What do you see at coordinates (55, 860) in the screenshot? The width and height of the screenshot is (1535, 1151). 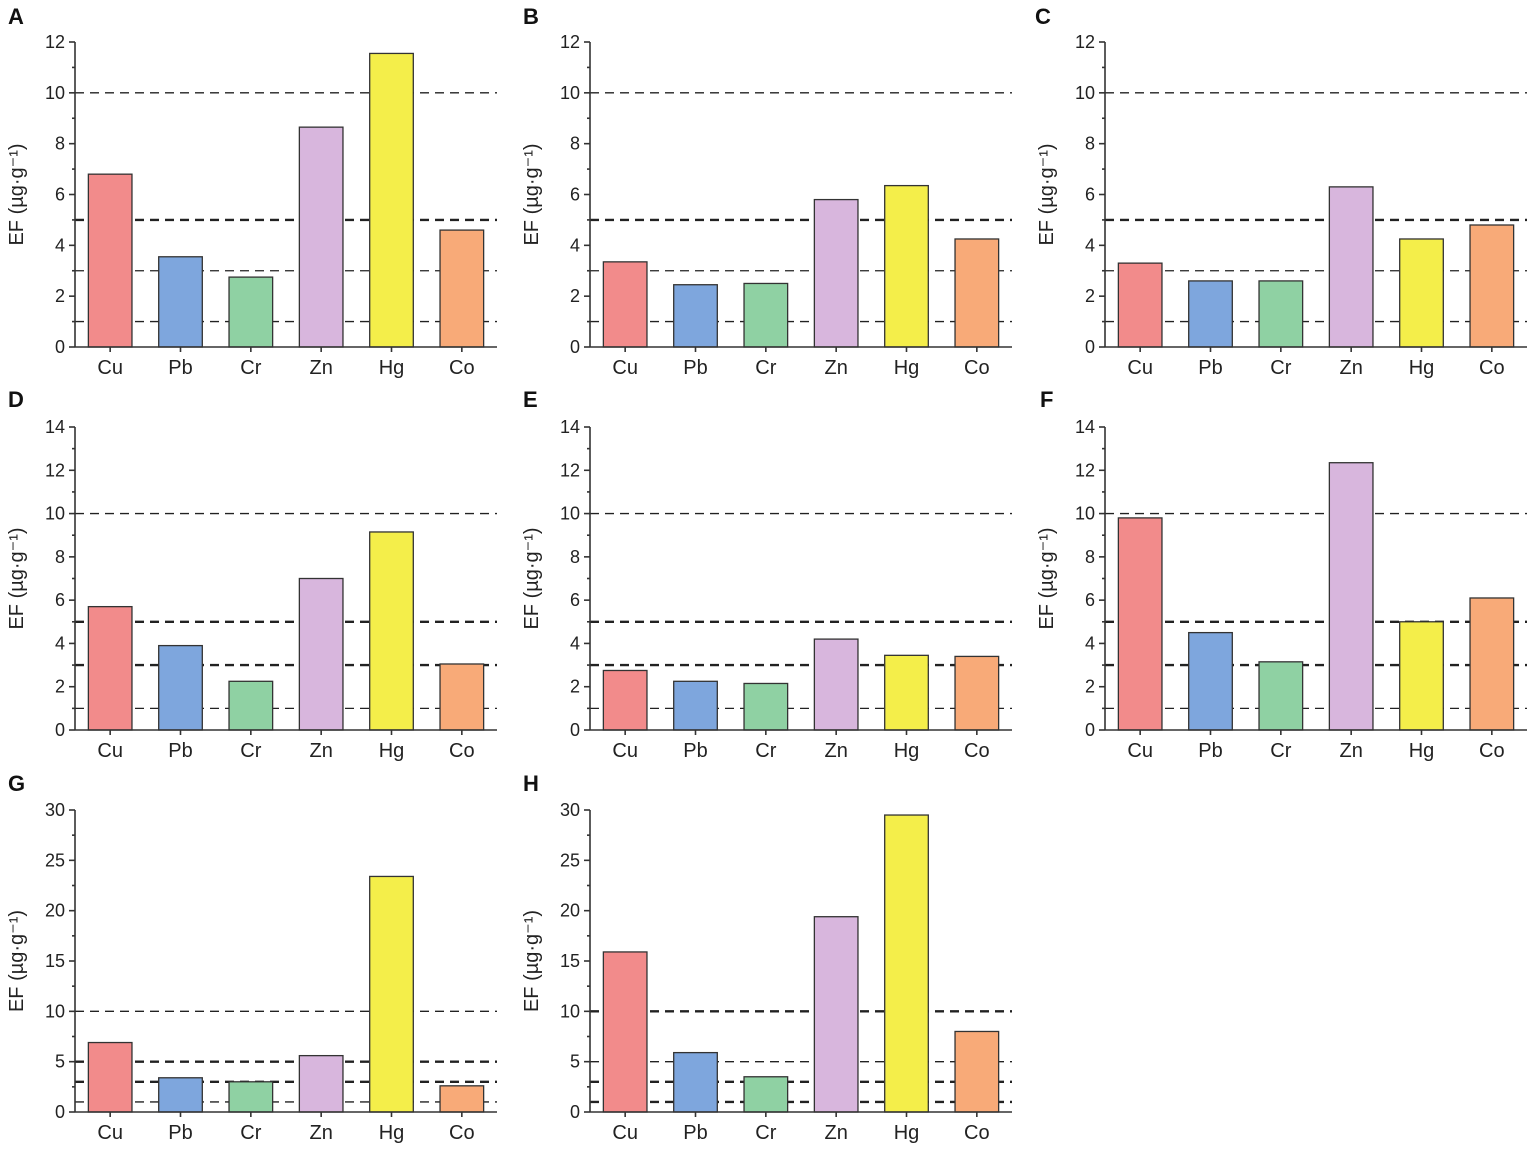 I see `y-tick-label: 25` at bounding box center [55, 860].